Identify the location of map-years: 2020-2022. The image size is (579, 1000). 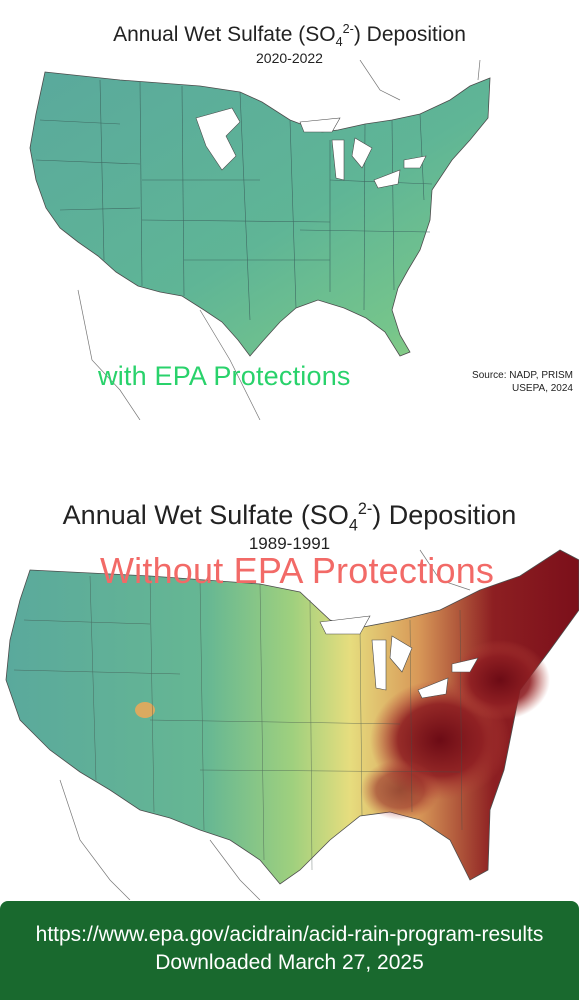
(289, 58).